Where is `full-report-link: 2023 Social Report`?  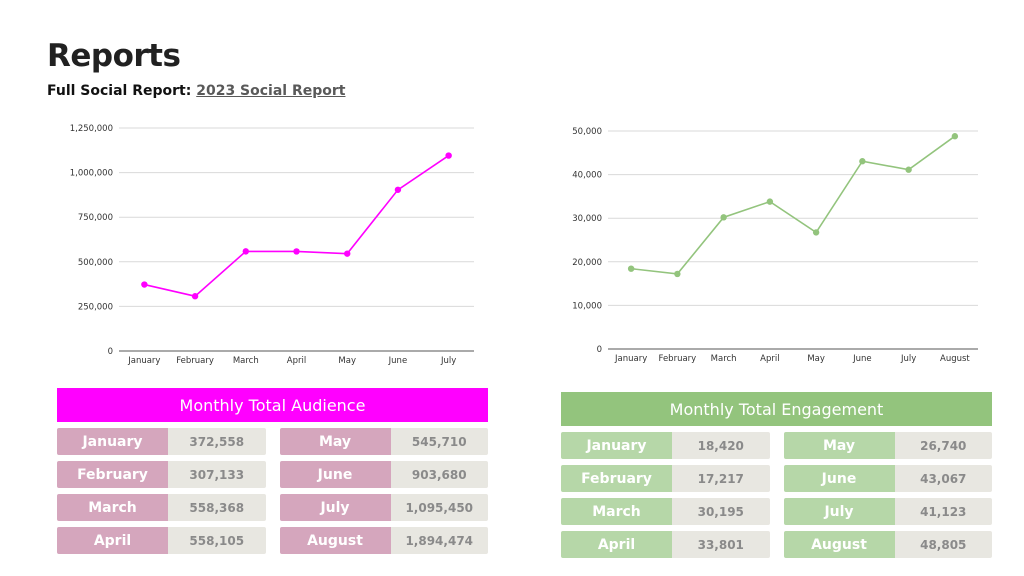 full-report-link: 2023 Social Report is located at coordinates (271, 91).